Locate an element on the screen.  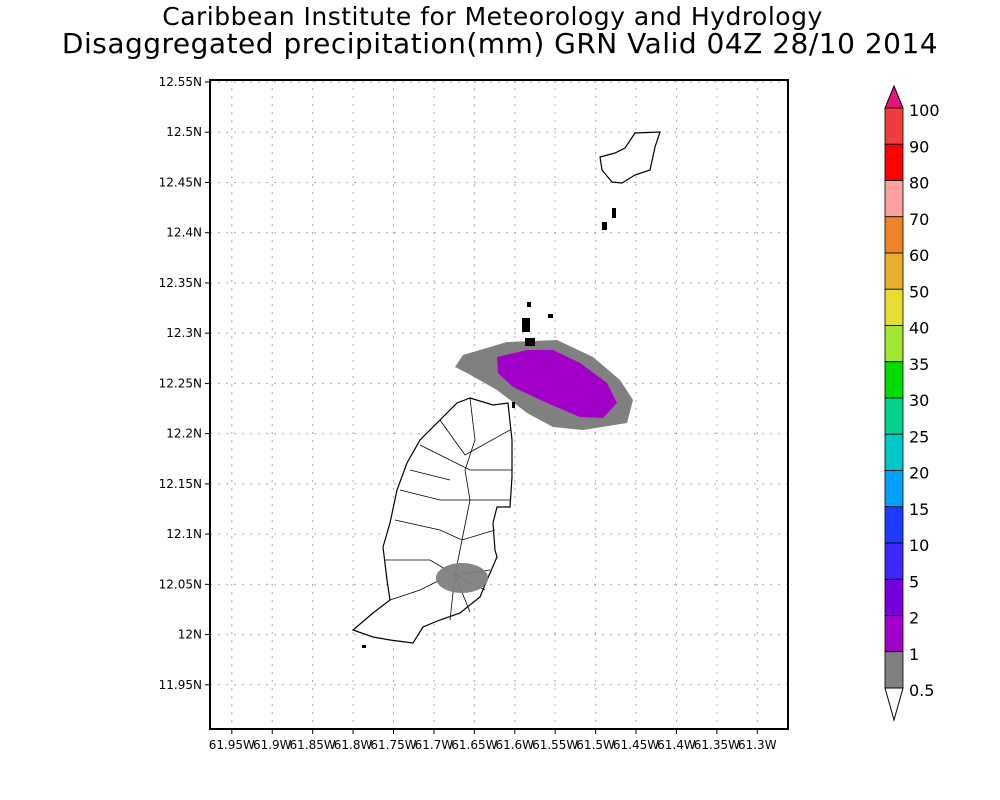
colorbar-label: 60 is located at coordinates (919, 255).